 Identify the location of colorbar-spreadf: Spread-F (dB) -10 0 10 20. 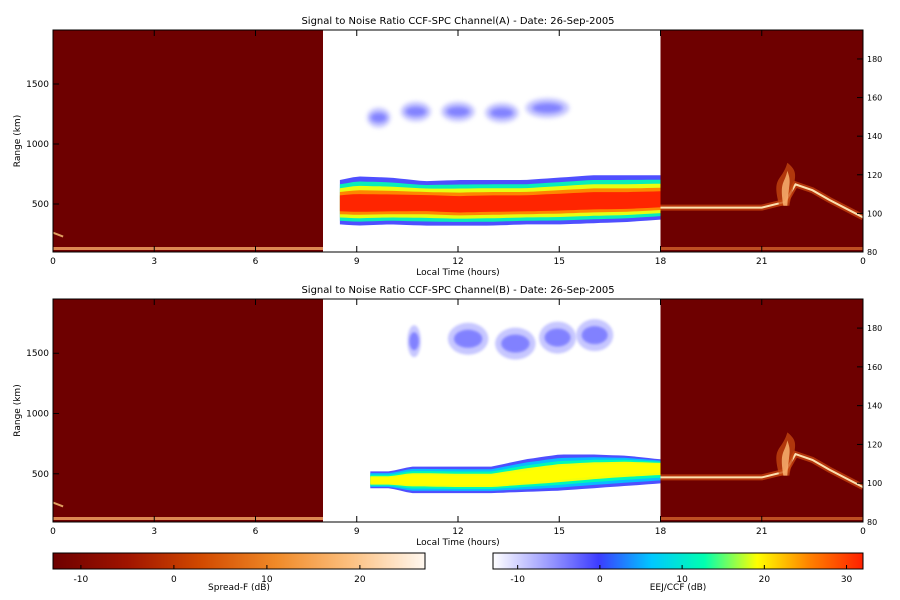
(239, 572).